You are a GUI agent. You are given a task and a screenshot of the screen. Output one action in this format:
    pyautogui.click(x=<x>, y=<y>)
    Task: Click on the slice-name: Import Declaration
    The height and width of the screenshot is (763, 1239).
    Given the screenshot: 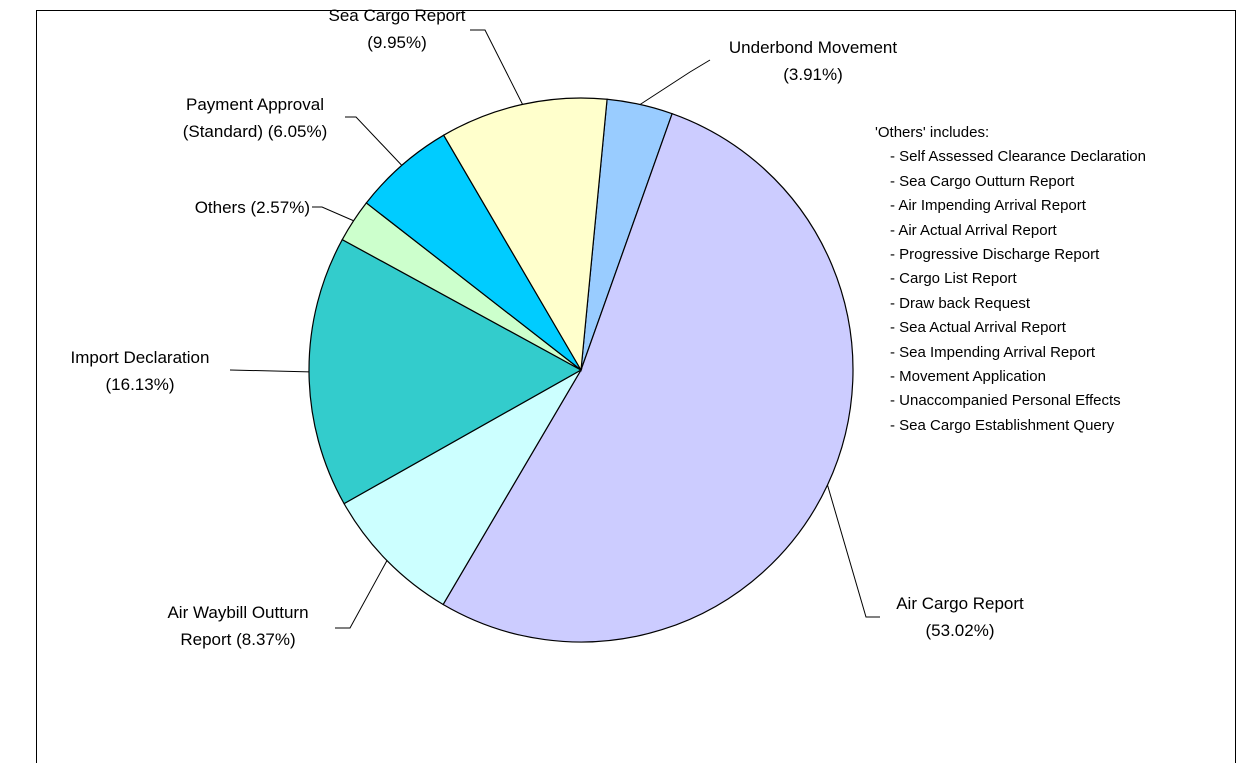 What is the action you would take?
    pyautogui.click(x=140, y=357)
    